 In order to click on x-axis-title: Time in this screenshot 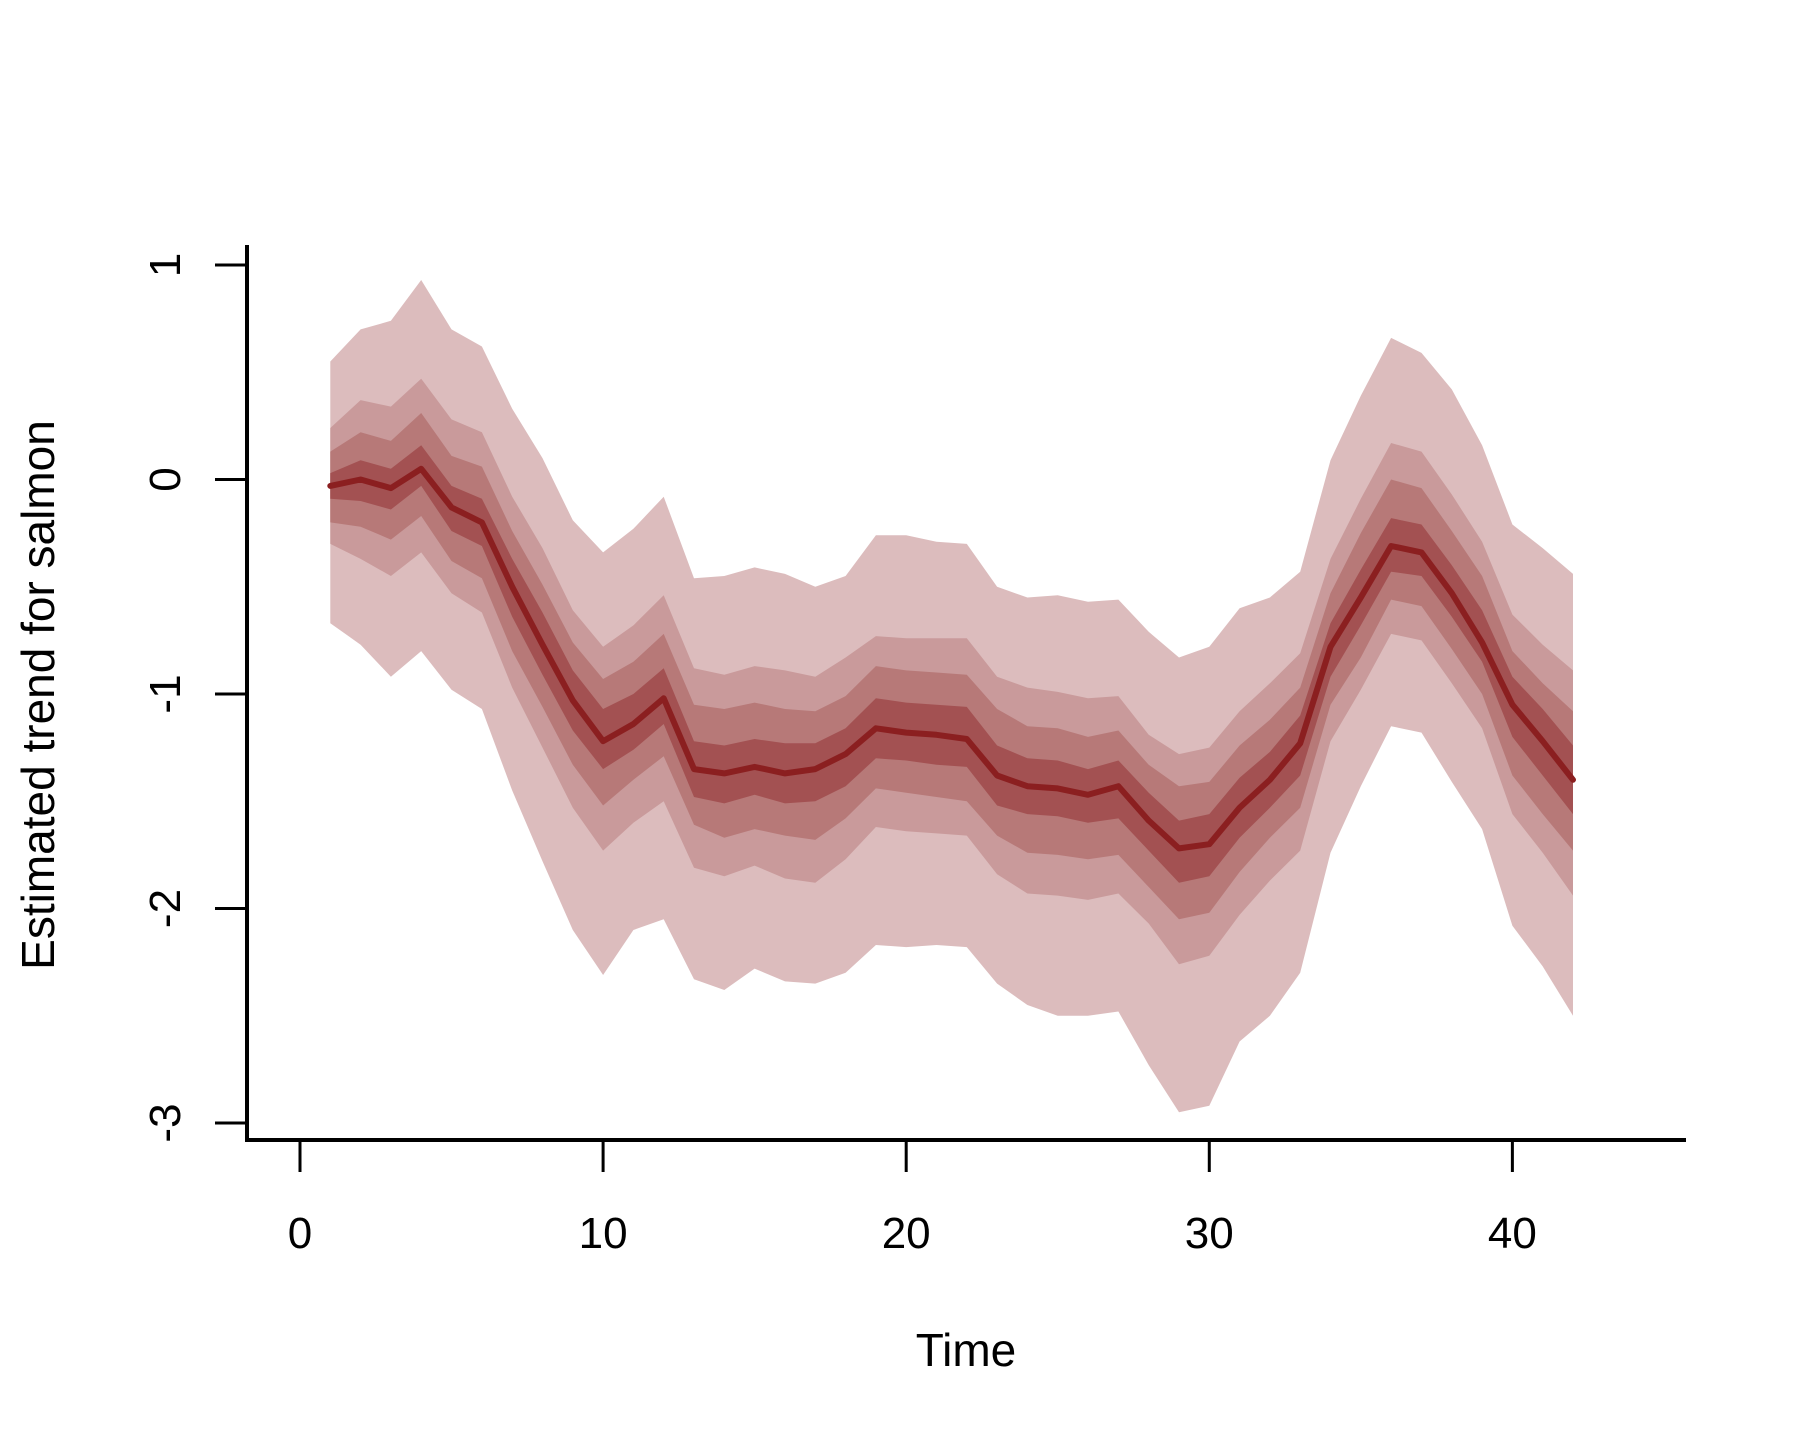, I will do `click(966, 1350)`.